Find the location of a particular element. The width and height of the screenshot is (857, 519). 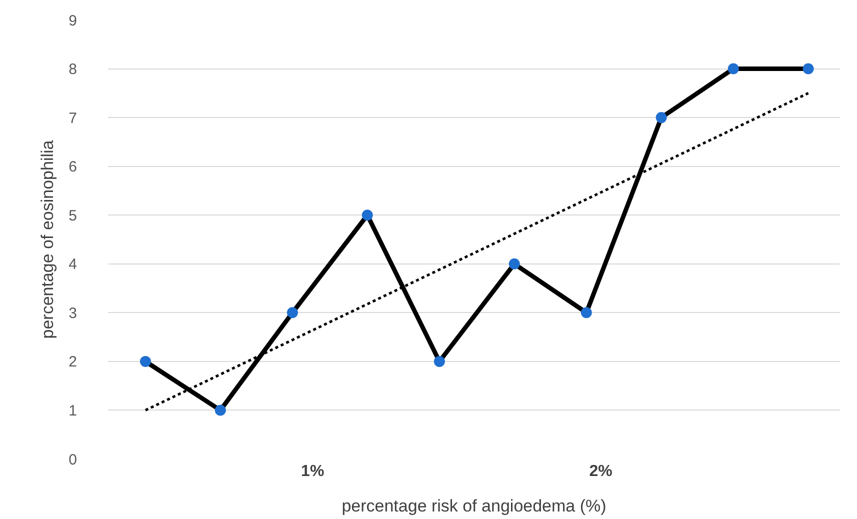

x-axis-title: percentage risk of angioedema (%) is located at coordinates (474, 506).